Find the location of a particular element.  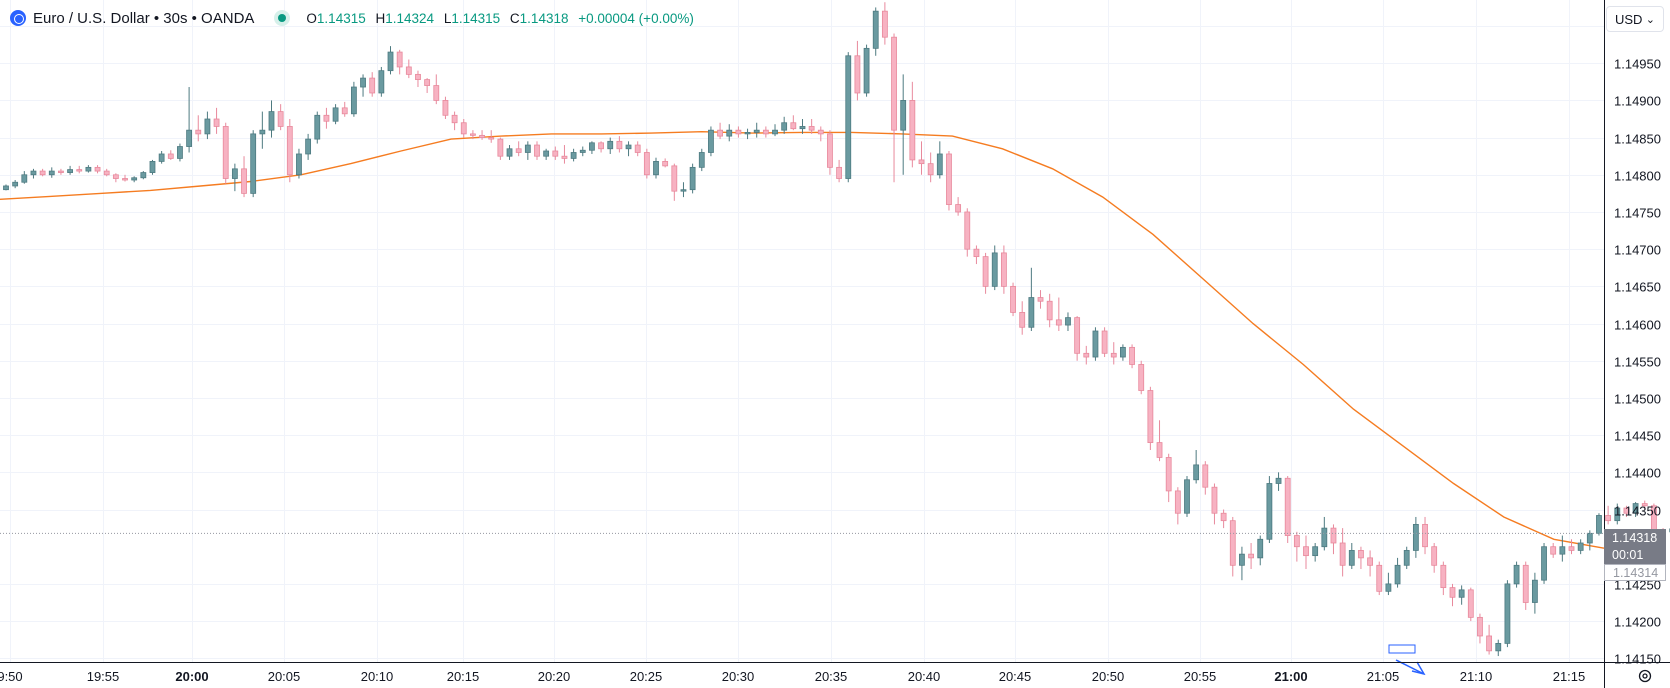

close-label: C is located at coordinates (514, 18).